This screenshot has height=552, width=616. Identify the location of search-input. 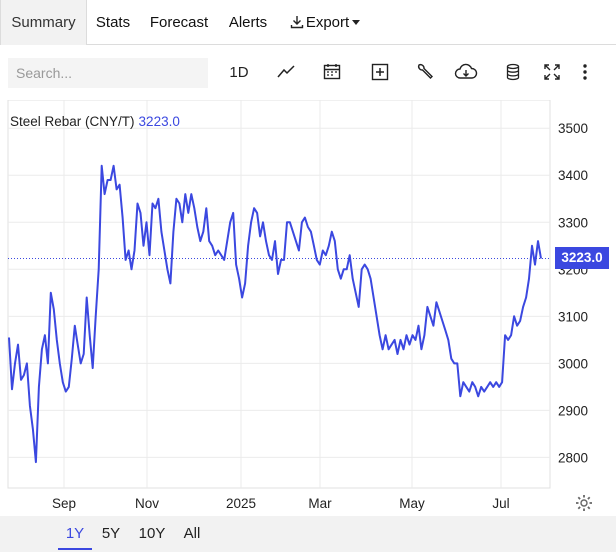
(108, 73).